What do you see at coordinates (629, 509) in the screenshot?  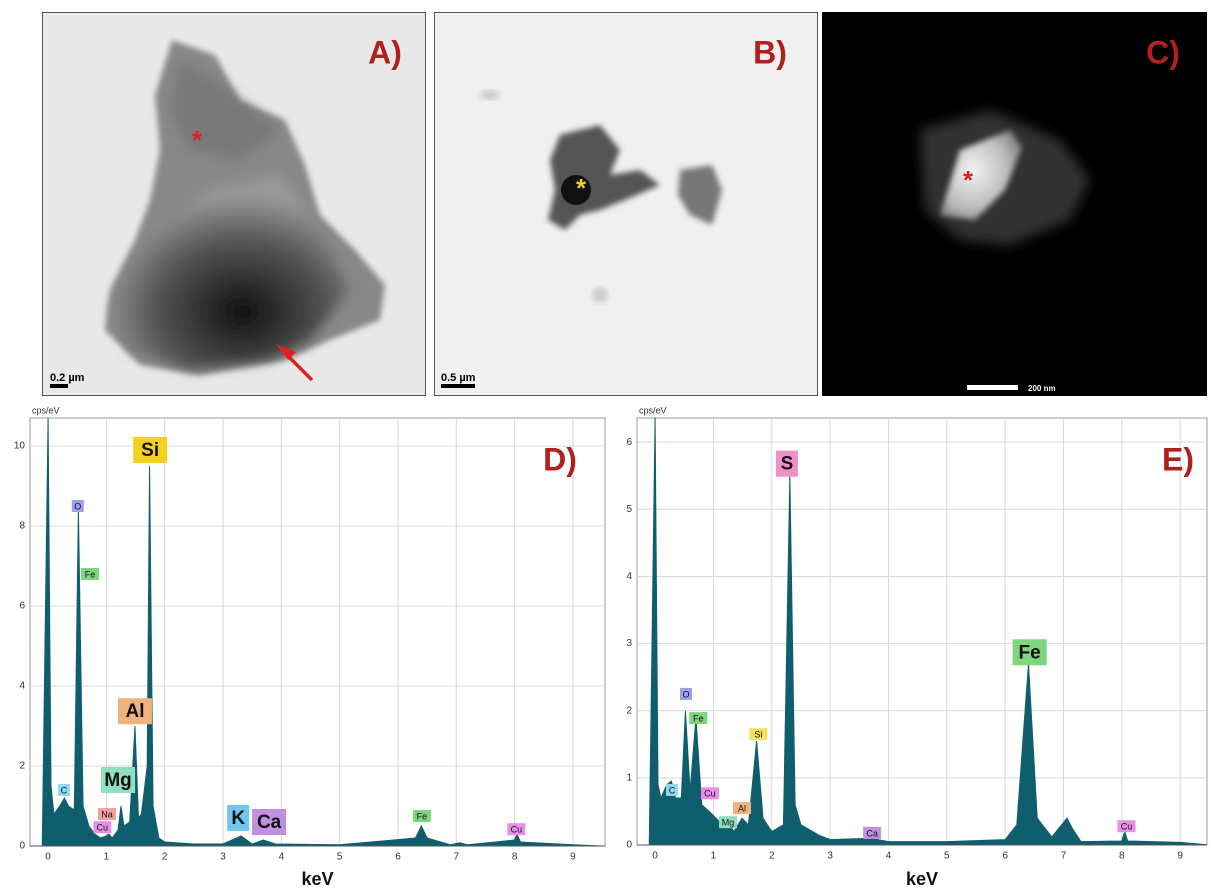 I see `y-tick-label: 5` at bounding box center [629, 509].